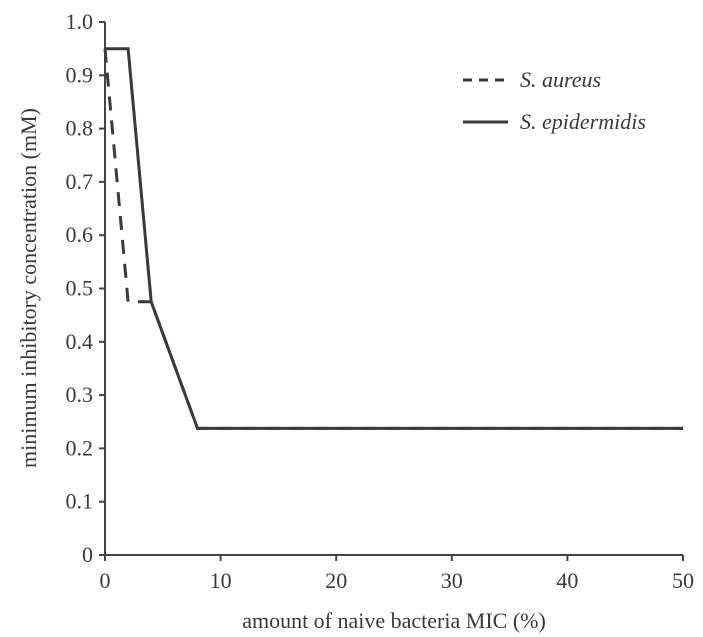 Image resolution: width=703 pixels, height=637 pixels. Describe the element at coordinates (80, 128) in the screenshot. I see `y-tick-label: 0.8` at that location.